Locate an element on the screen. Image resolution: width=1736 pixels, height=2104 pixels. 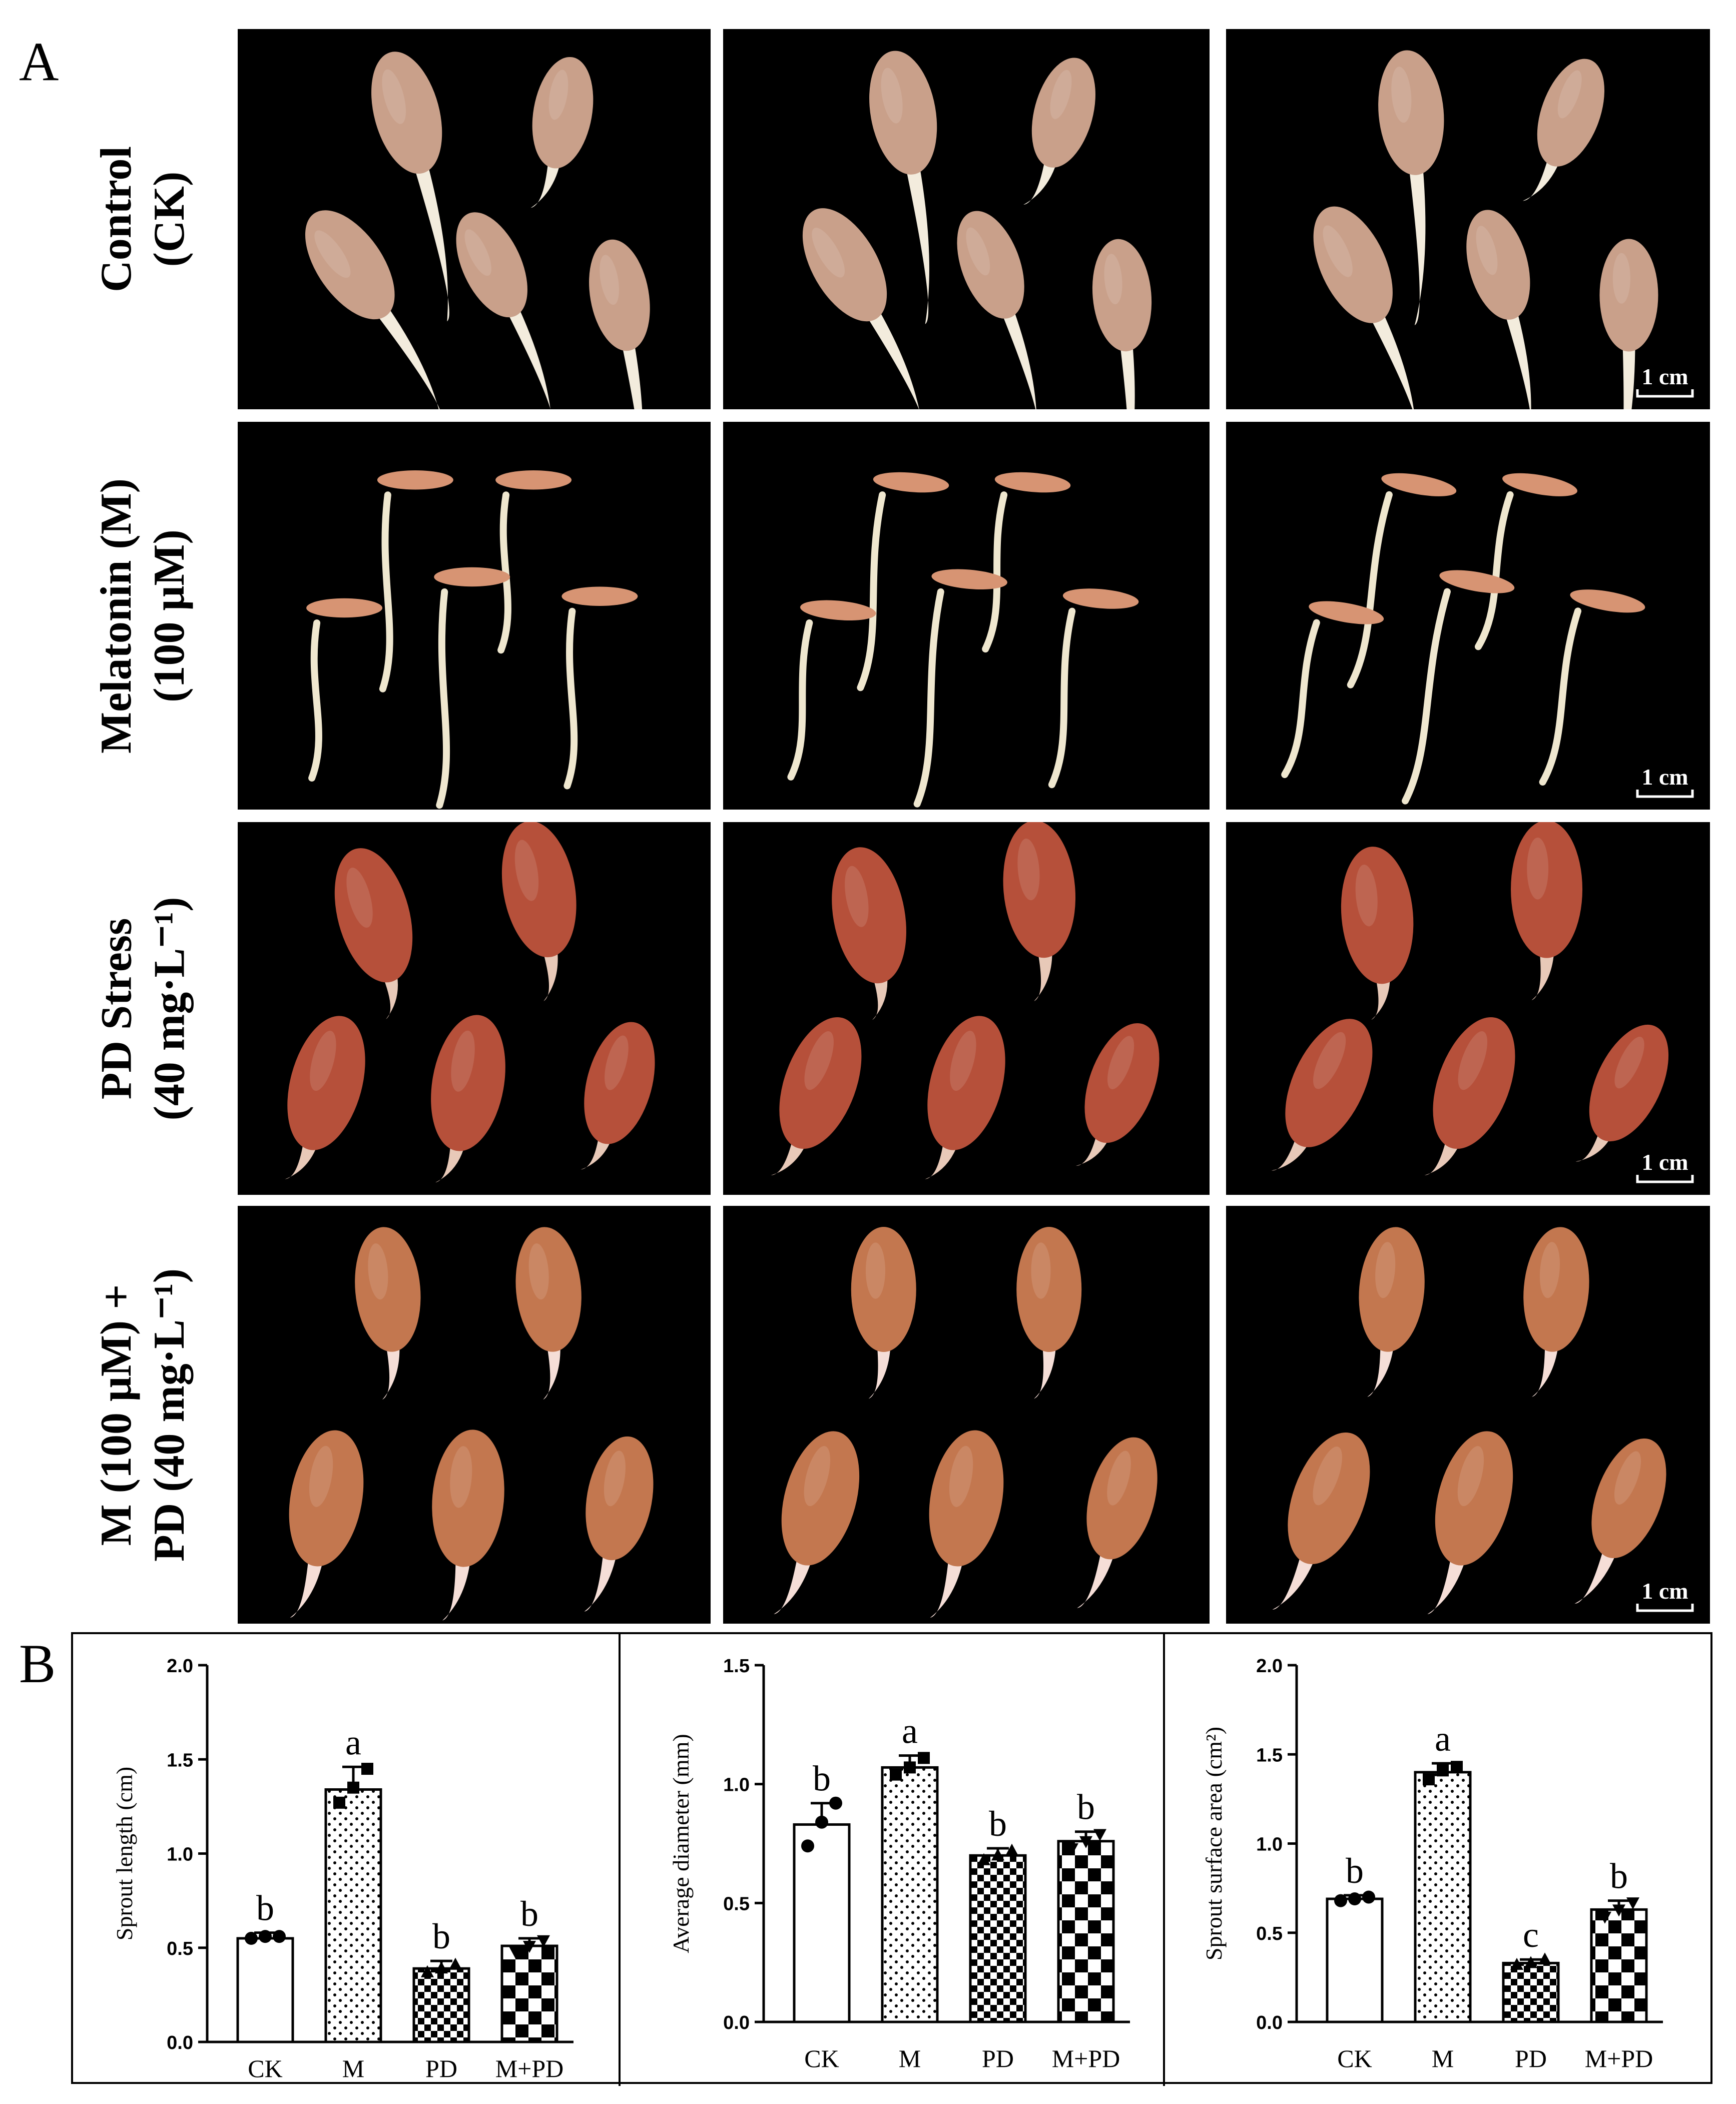
row-label-text: PD Stress (40 mg·L⁻¹) is located at coordinates (143, 1008).